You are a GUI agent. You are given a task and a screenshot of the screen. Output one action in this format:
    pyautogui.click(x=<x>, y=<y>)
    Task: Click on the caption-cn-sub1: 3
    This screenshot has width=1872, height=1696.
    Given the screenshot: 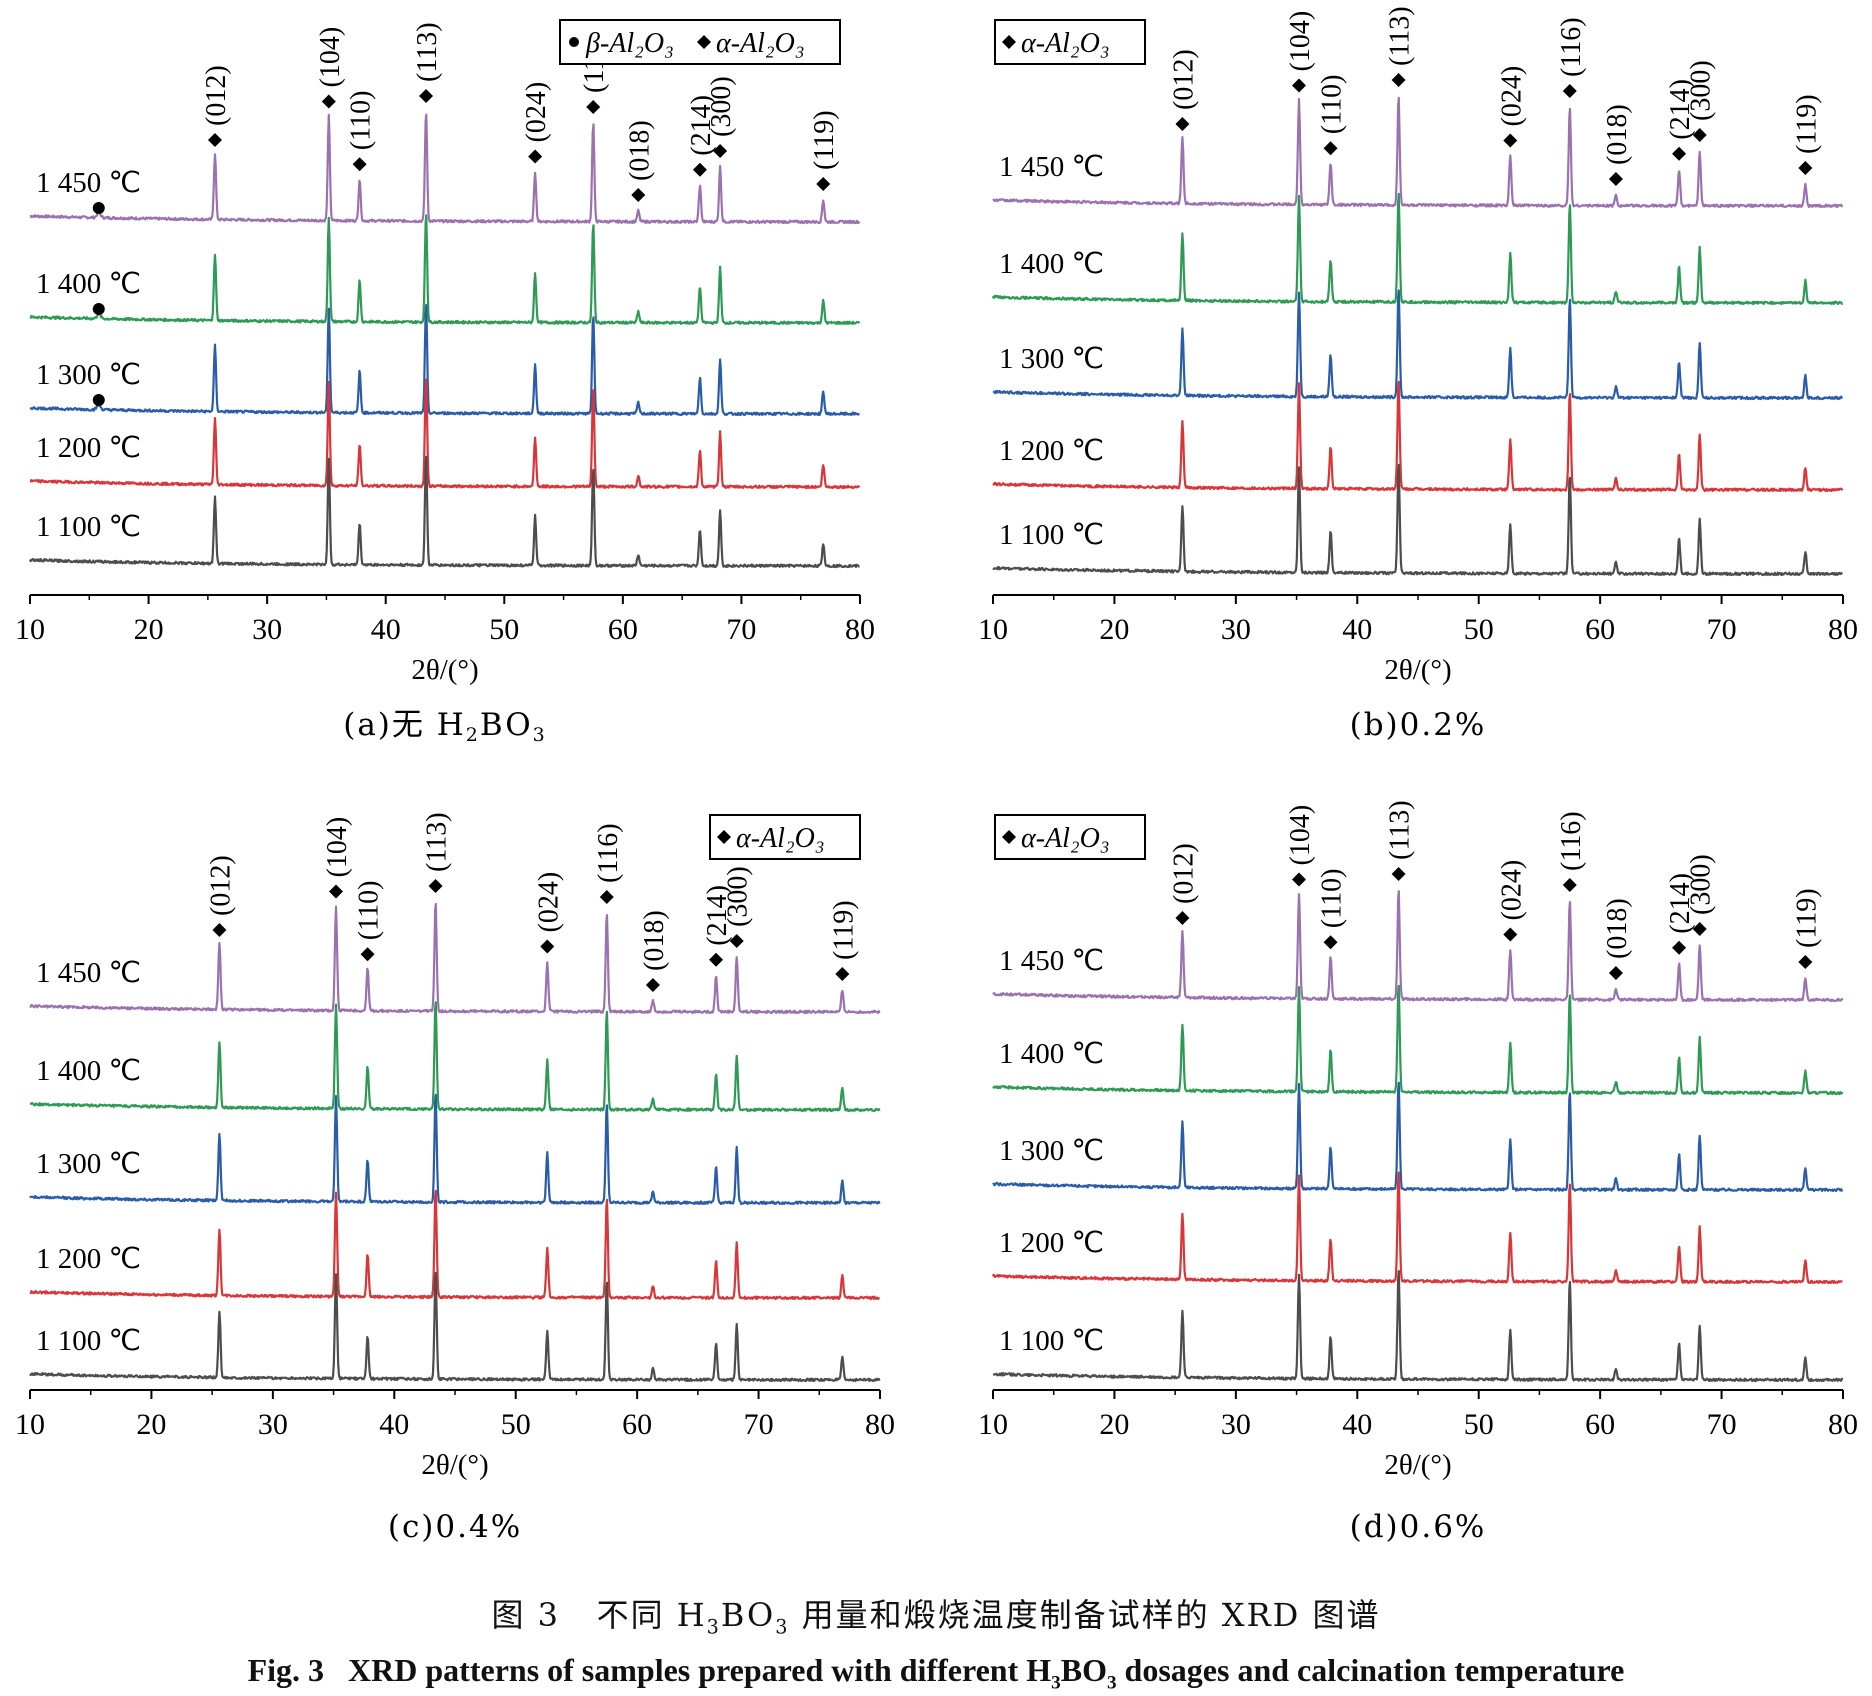 What is the action you would take?
    pyautogui.click(x=713, y=1627)
    